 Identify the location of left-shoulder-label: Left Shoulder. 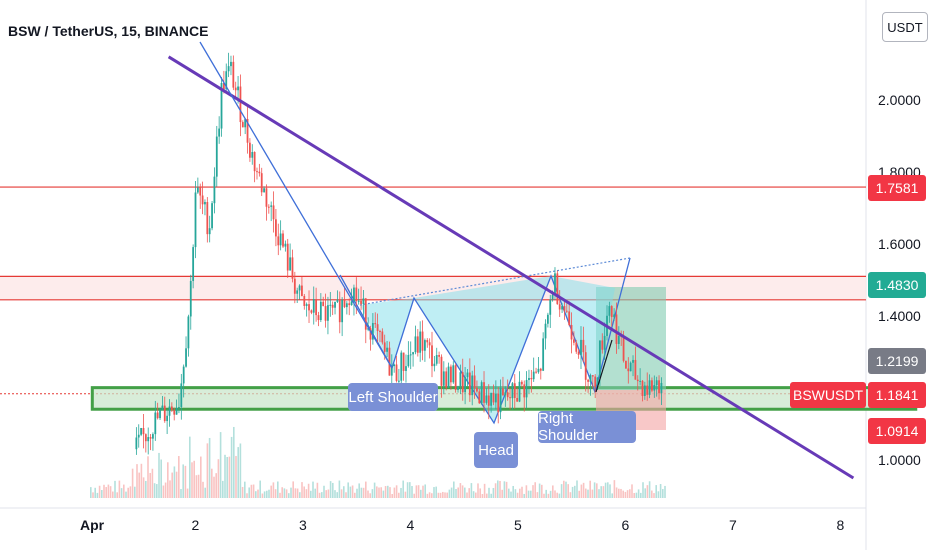
(393, 397).